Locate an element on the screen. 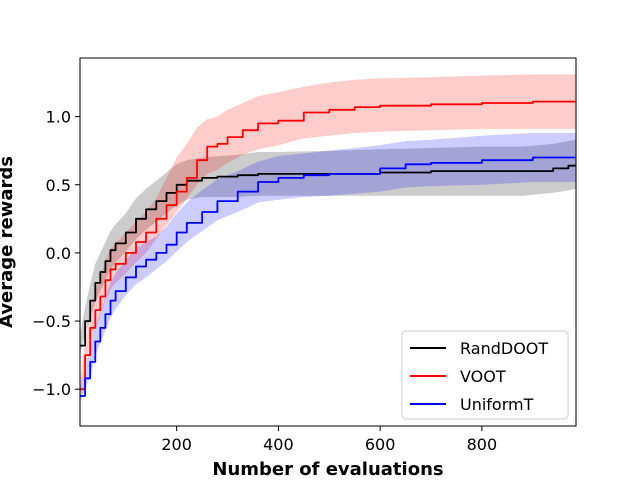  voot-legend-label: VOOT is located at coordinates (483, 376).